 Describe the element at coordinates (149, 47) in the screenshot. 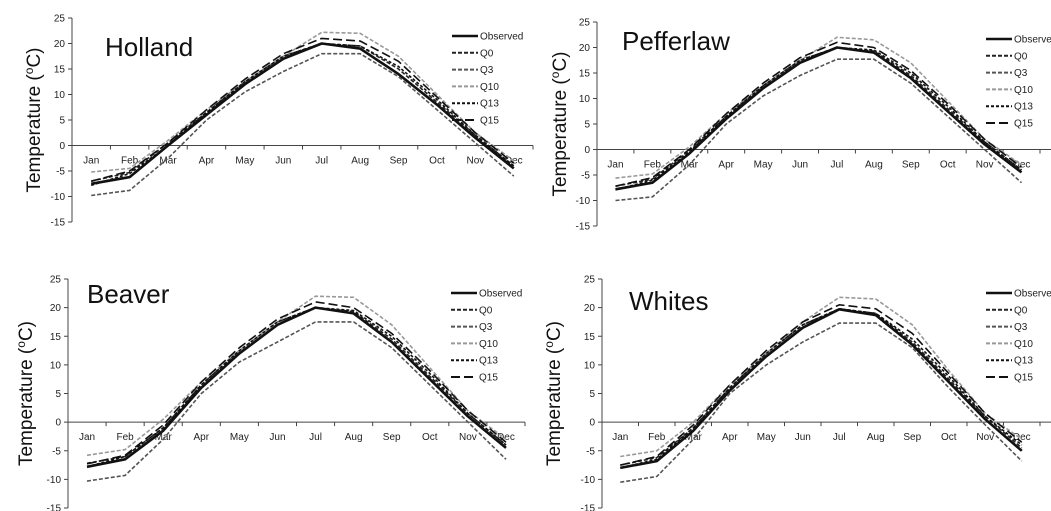

I see `chart-title: Holland` at that location.